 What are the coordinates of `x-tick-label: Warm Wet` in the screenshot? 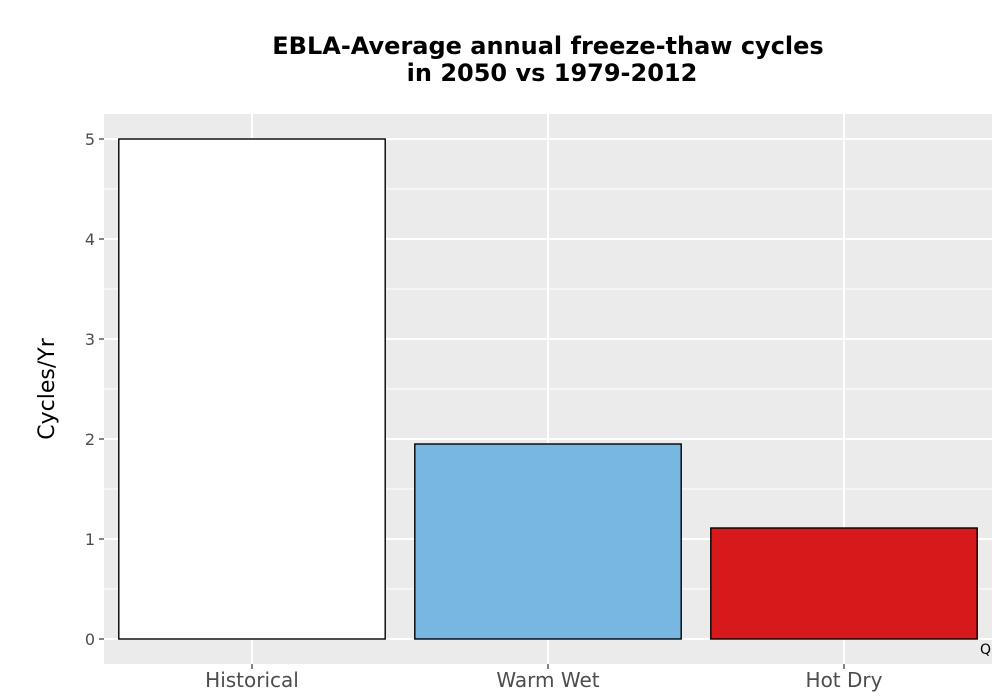 It's located at (547, 680).